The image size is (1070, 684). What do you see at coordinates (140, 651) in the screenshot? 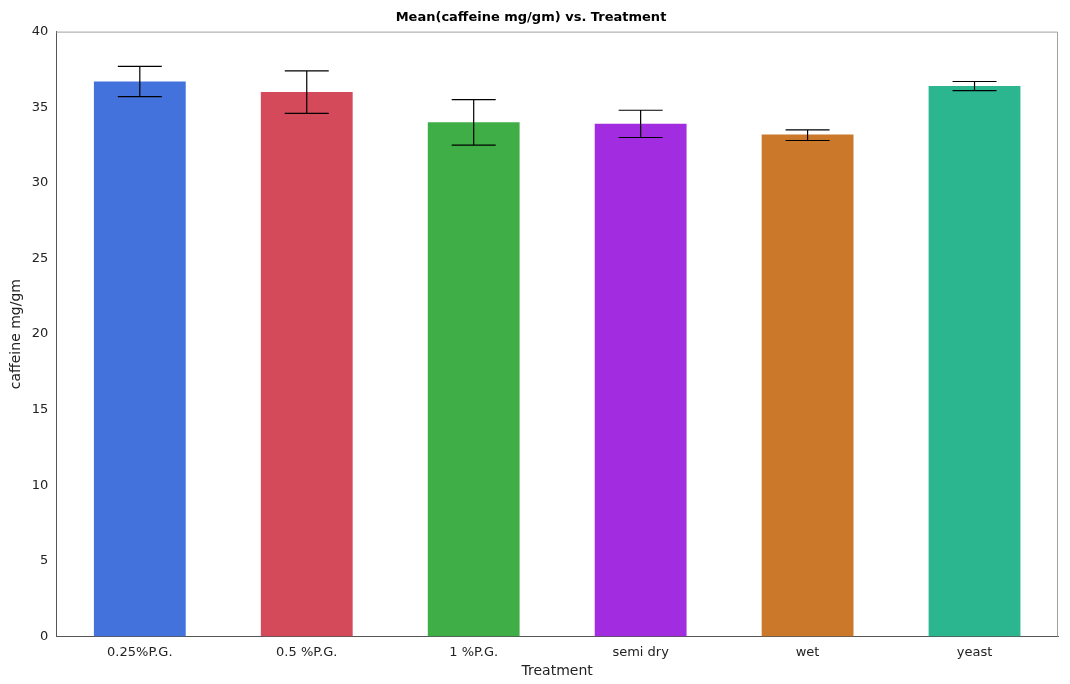
I see `x-tick-label: 0.25%P.G.` at bounding box center [140, 651].